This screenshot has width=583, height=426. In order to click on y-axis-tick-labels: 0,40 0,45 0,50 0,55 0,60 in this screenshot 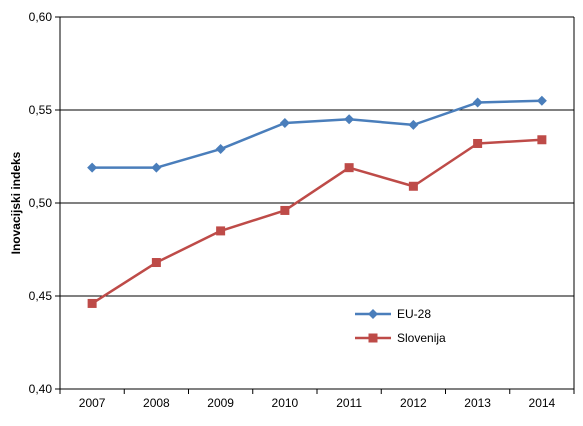, I will do `click(41, 203)`.